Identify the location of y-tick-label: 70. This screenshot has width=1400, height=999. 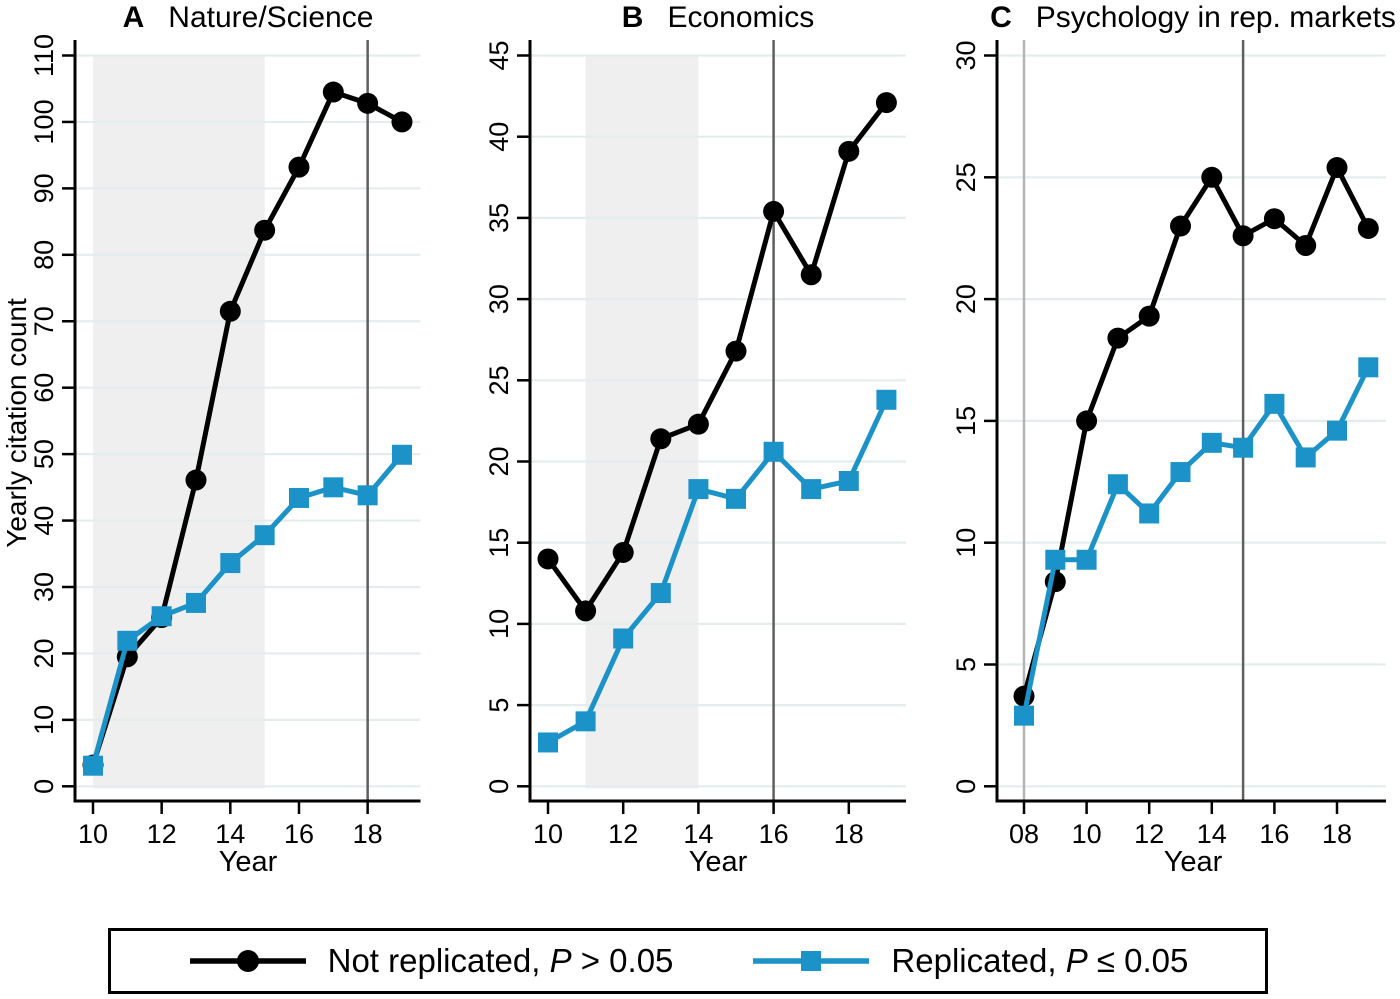
(44, 321).